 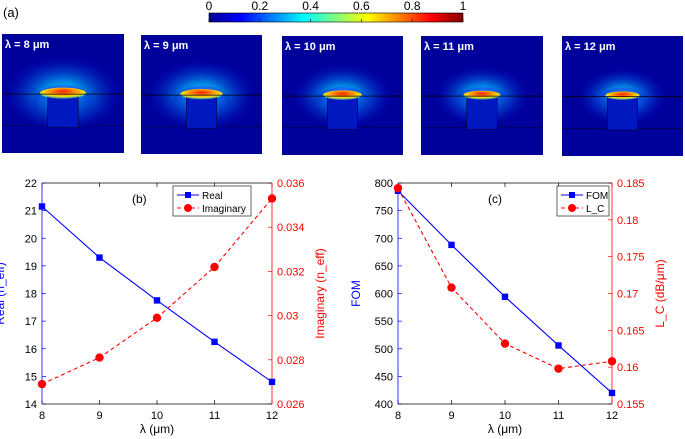 I want to click on legend: FOM L_C, so click(x=583, y=201).